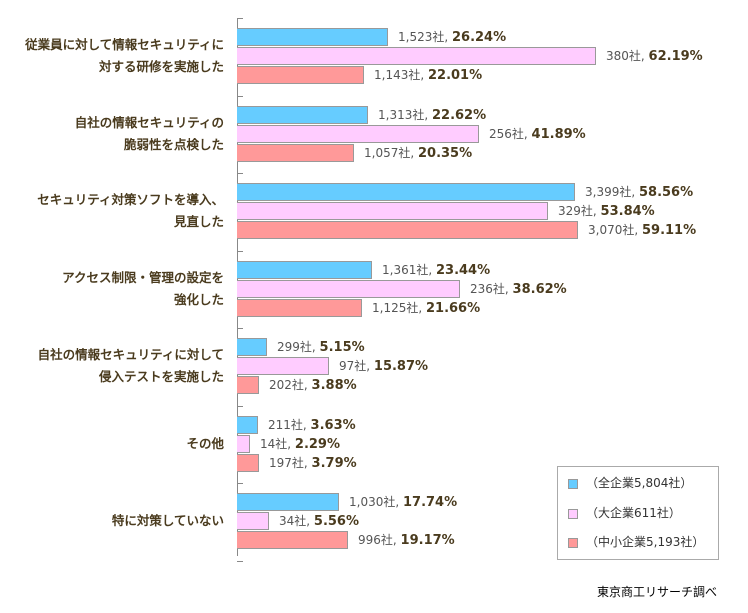 The image size is (748, 613). I want to click on data-label: 299社, 5.15%, so click(321, 347).